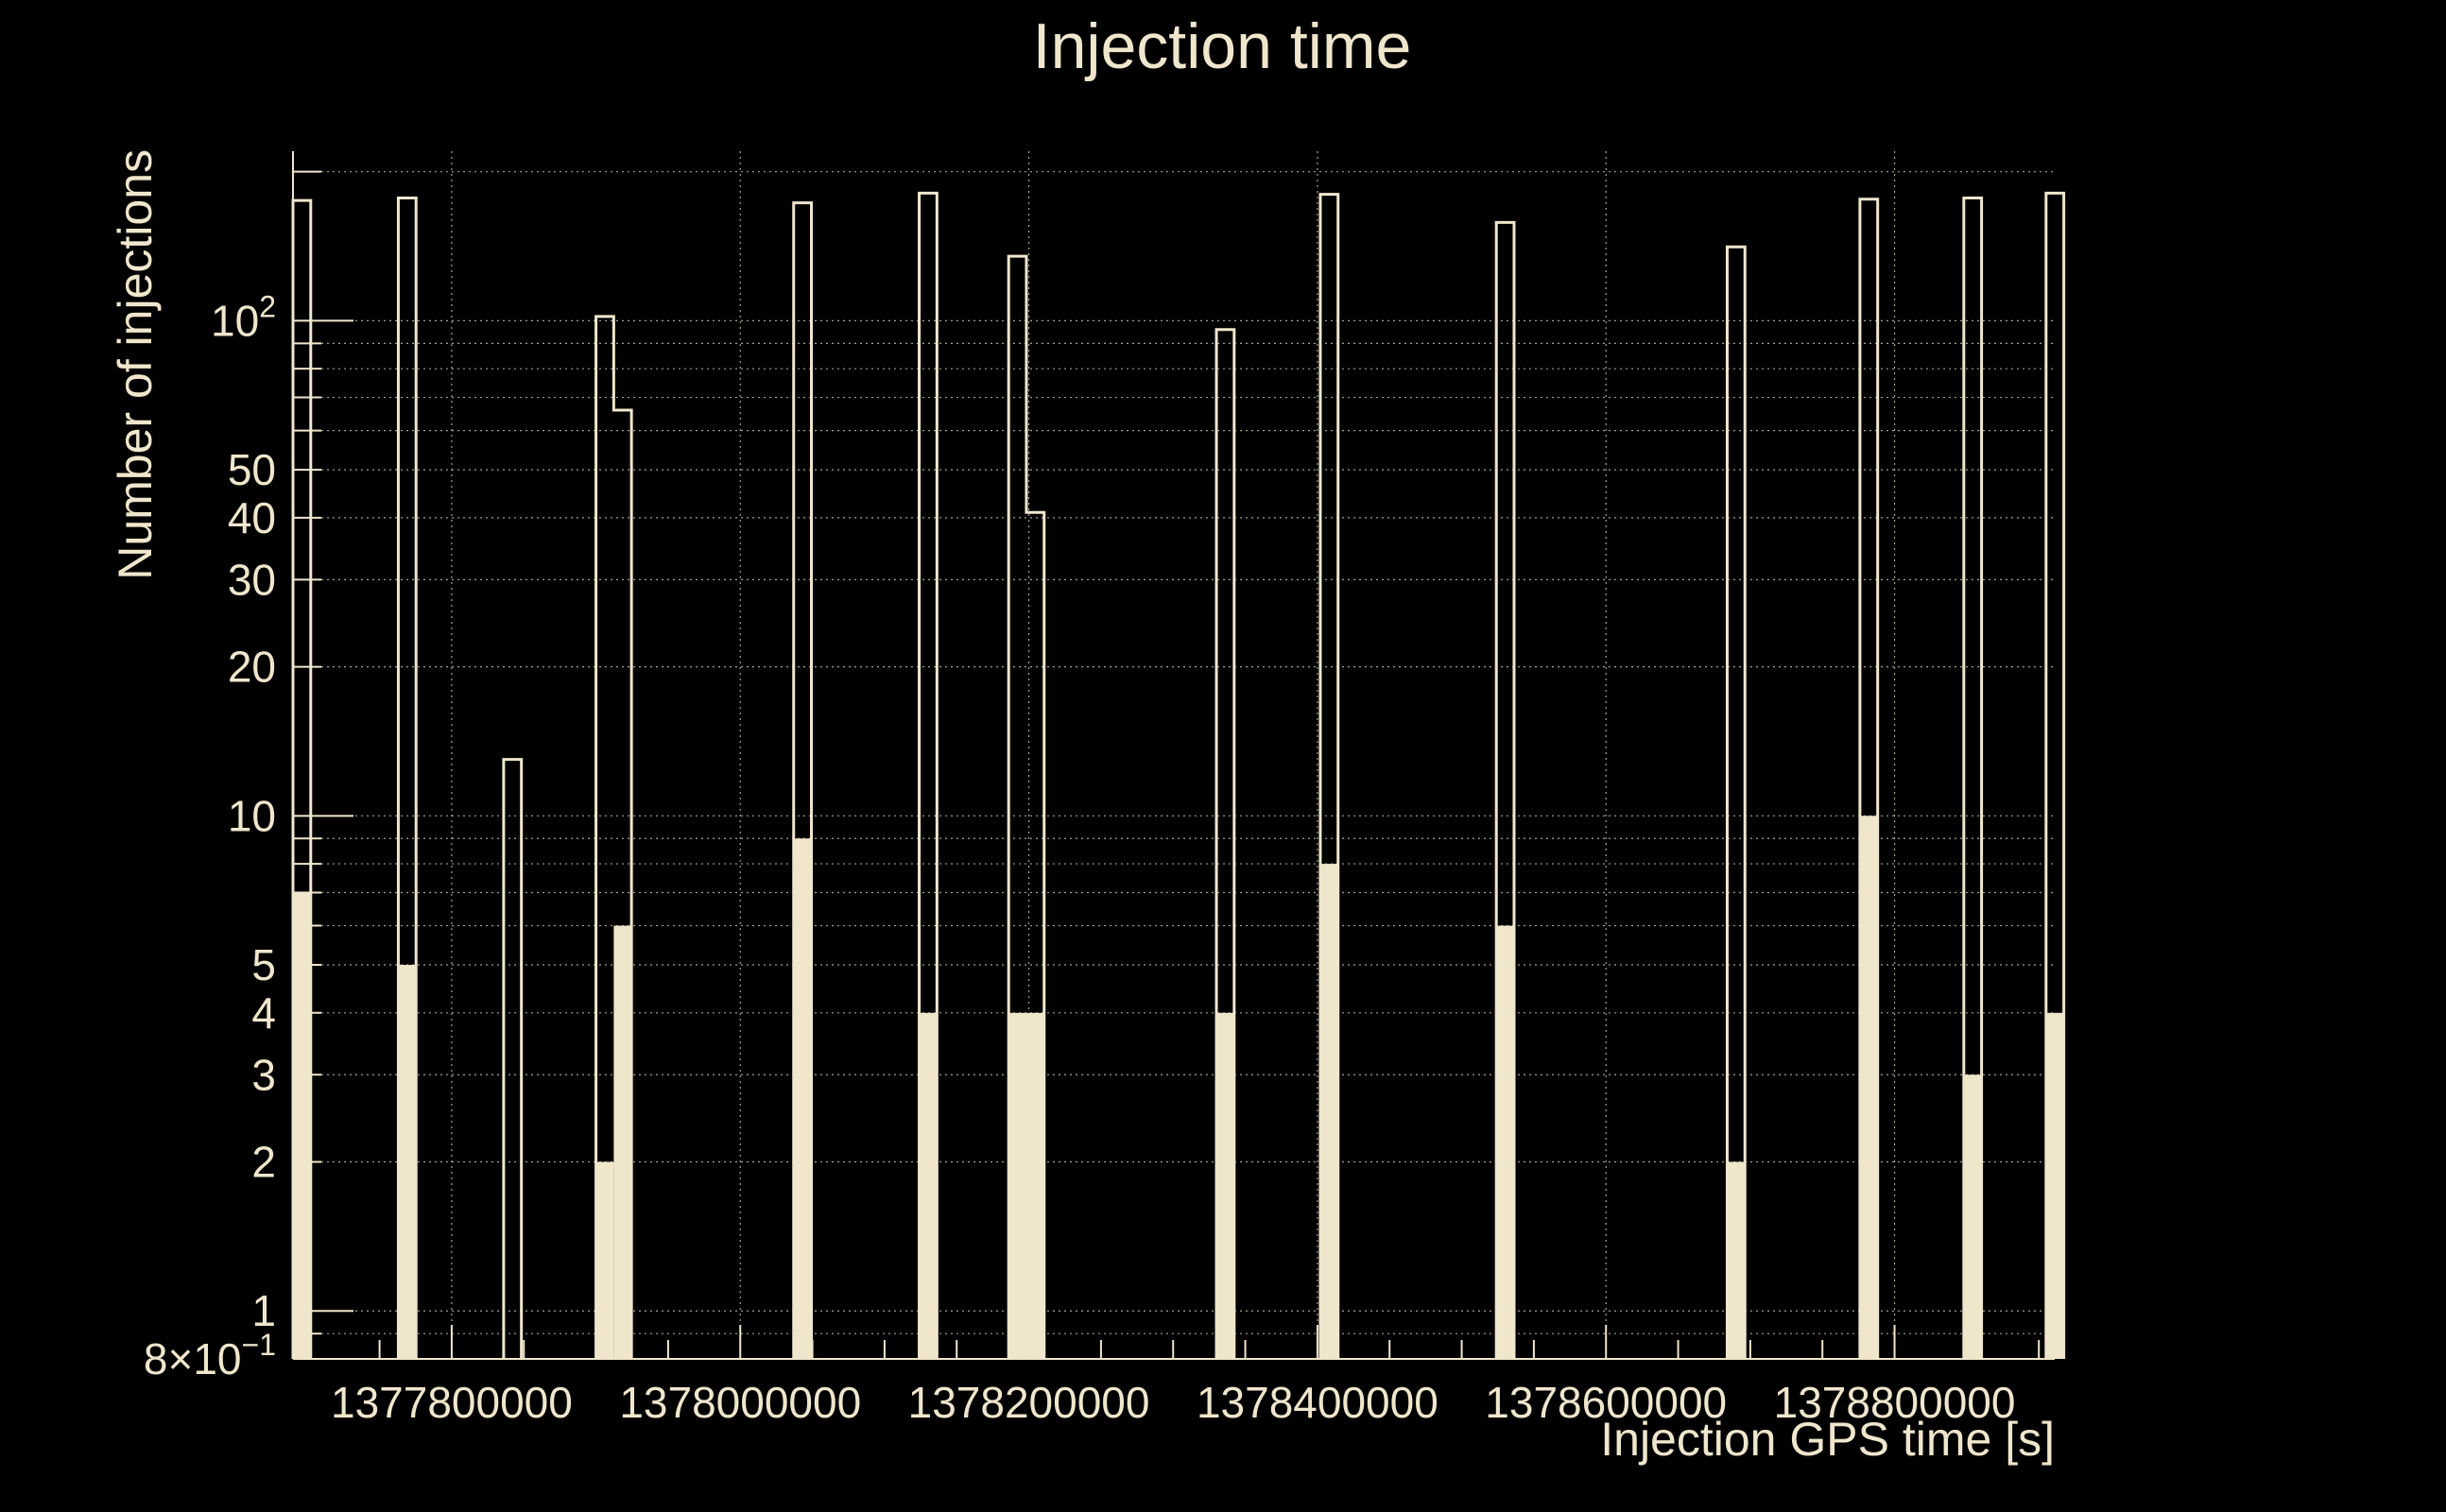  Describe the element at coordinates (452, 1402) in the screenshot. I see `x-tick-label: 1377800000` at that location.